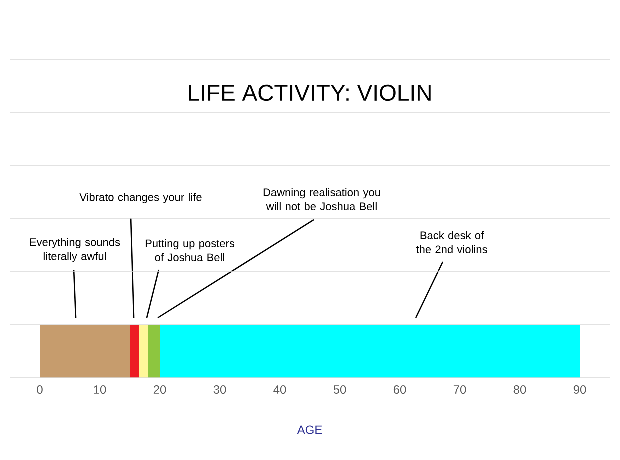 This screenshot has width=620, height=460. Describe the element at coordinates (310, 93) in the screenshot. I see `chart-title: LIFE ACTIVITY: VIOLIN` at that location.